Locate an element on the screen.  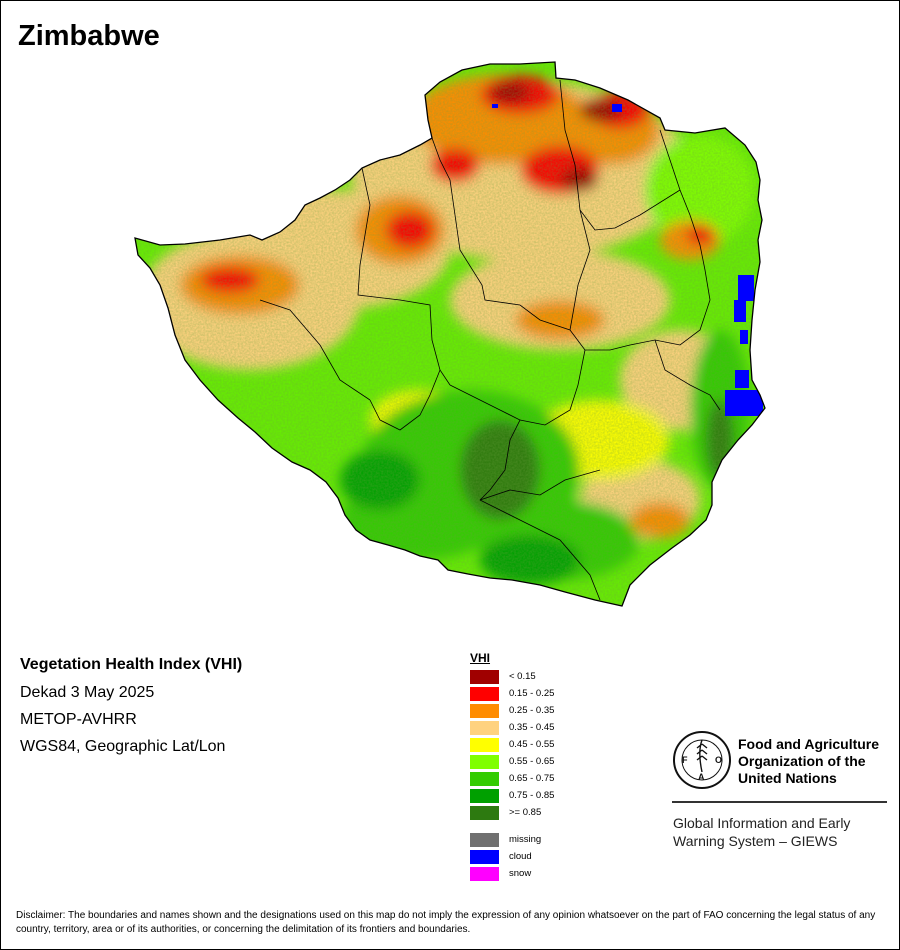
fao-letter-f: F is located at coordinates (685, 760).